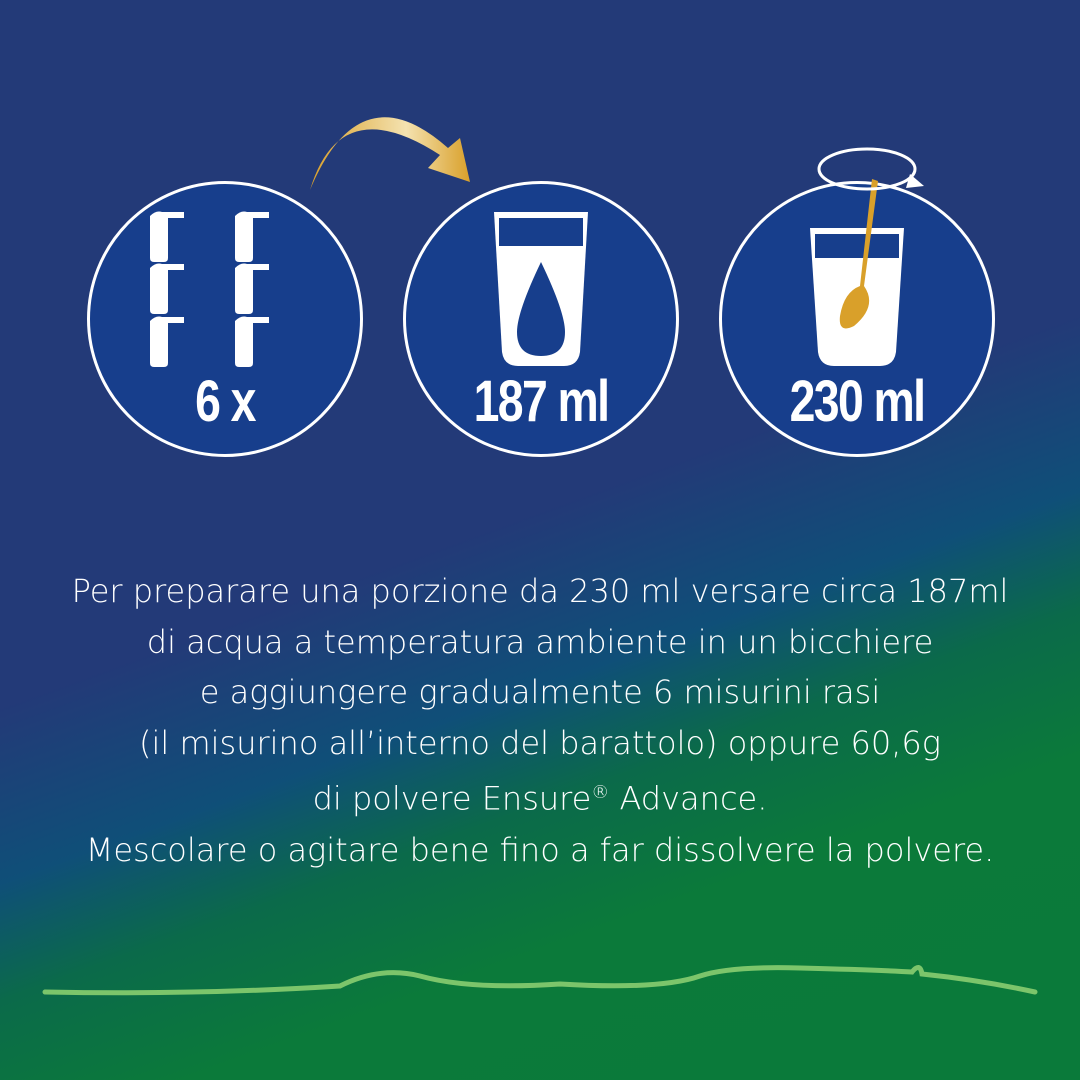 The height and width of the screenshot is (1080, 1080). What do you see at coordinates (600, 793) in the screenshot?
I see `registered-mark: ®` at bounding box center [600, 793].